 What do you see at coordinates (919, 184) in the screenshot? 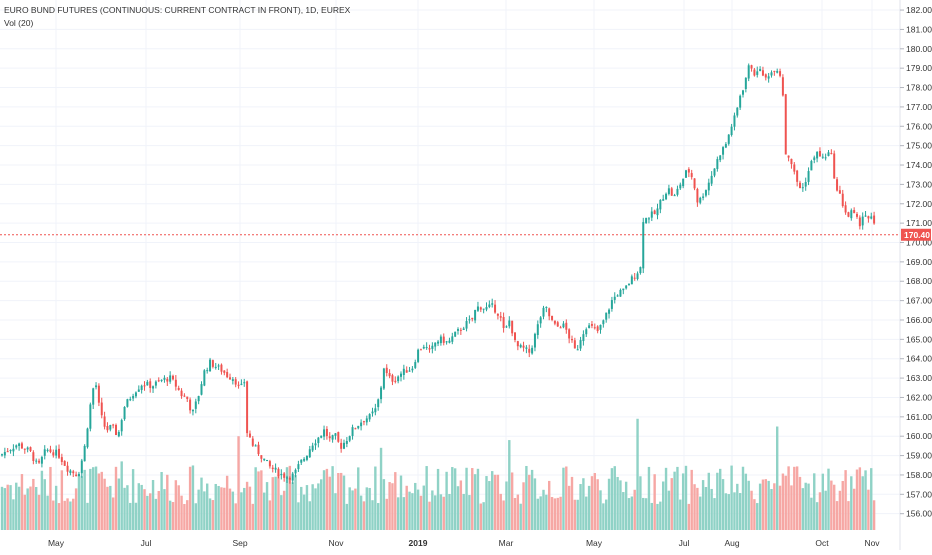
I see `price-tick-label: 173.00` at bounding box center [919, 184].